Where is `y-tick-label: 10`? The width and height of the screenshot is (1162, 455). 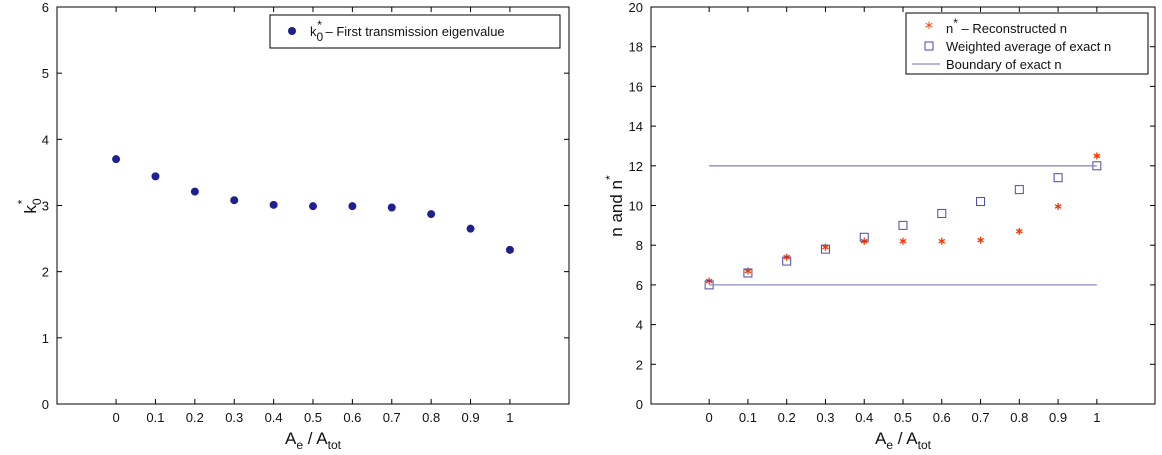
y-tick-label: 10 is located at coordinates (636, 206).